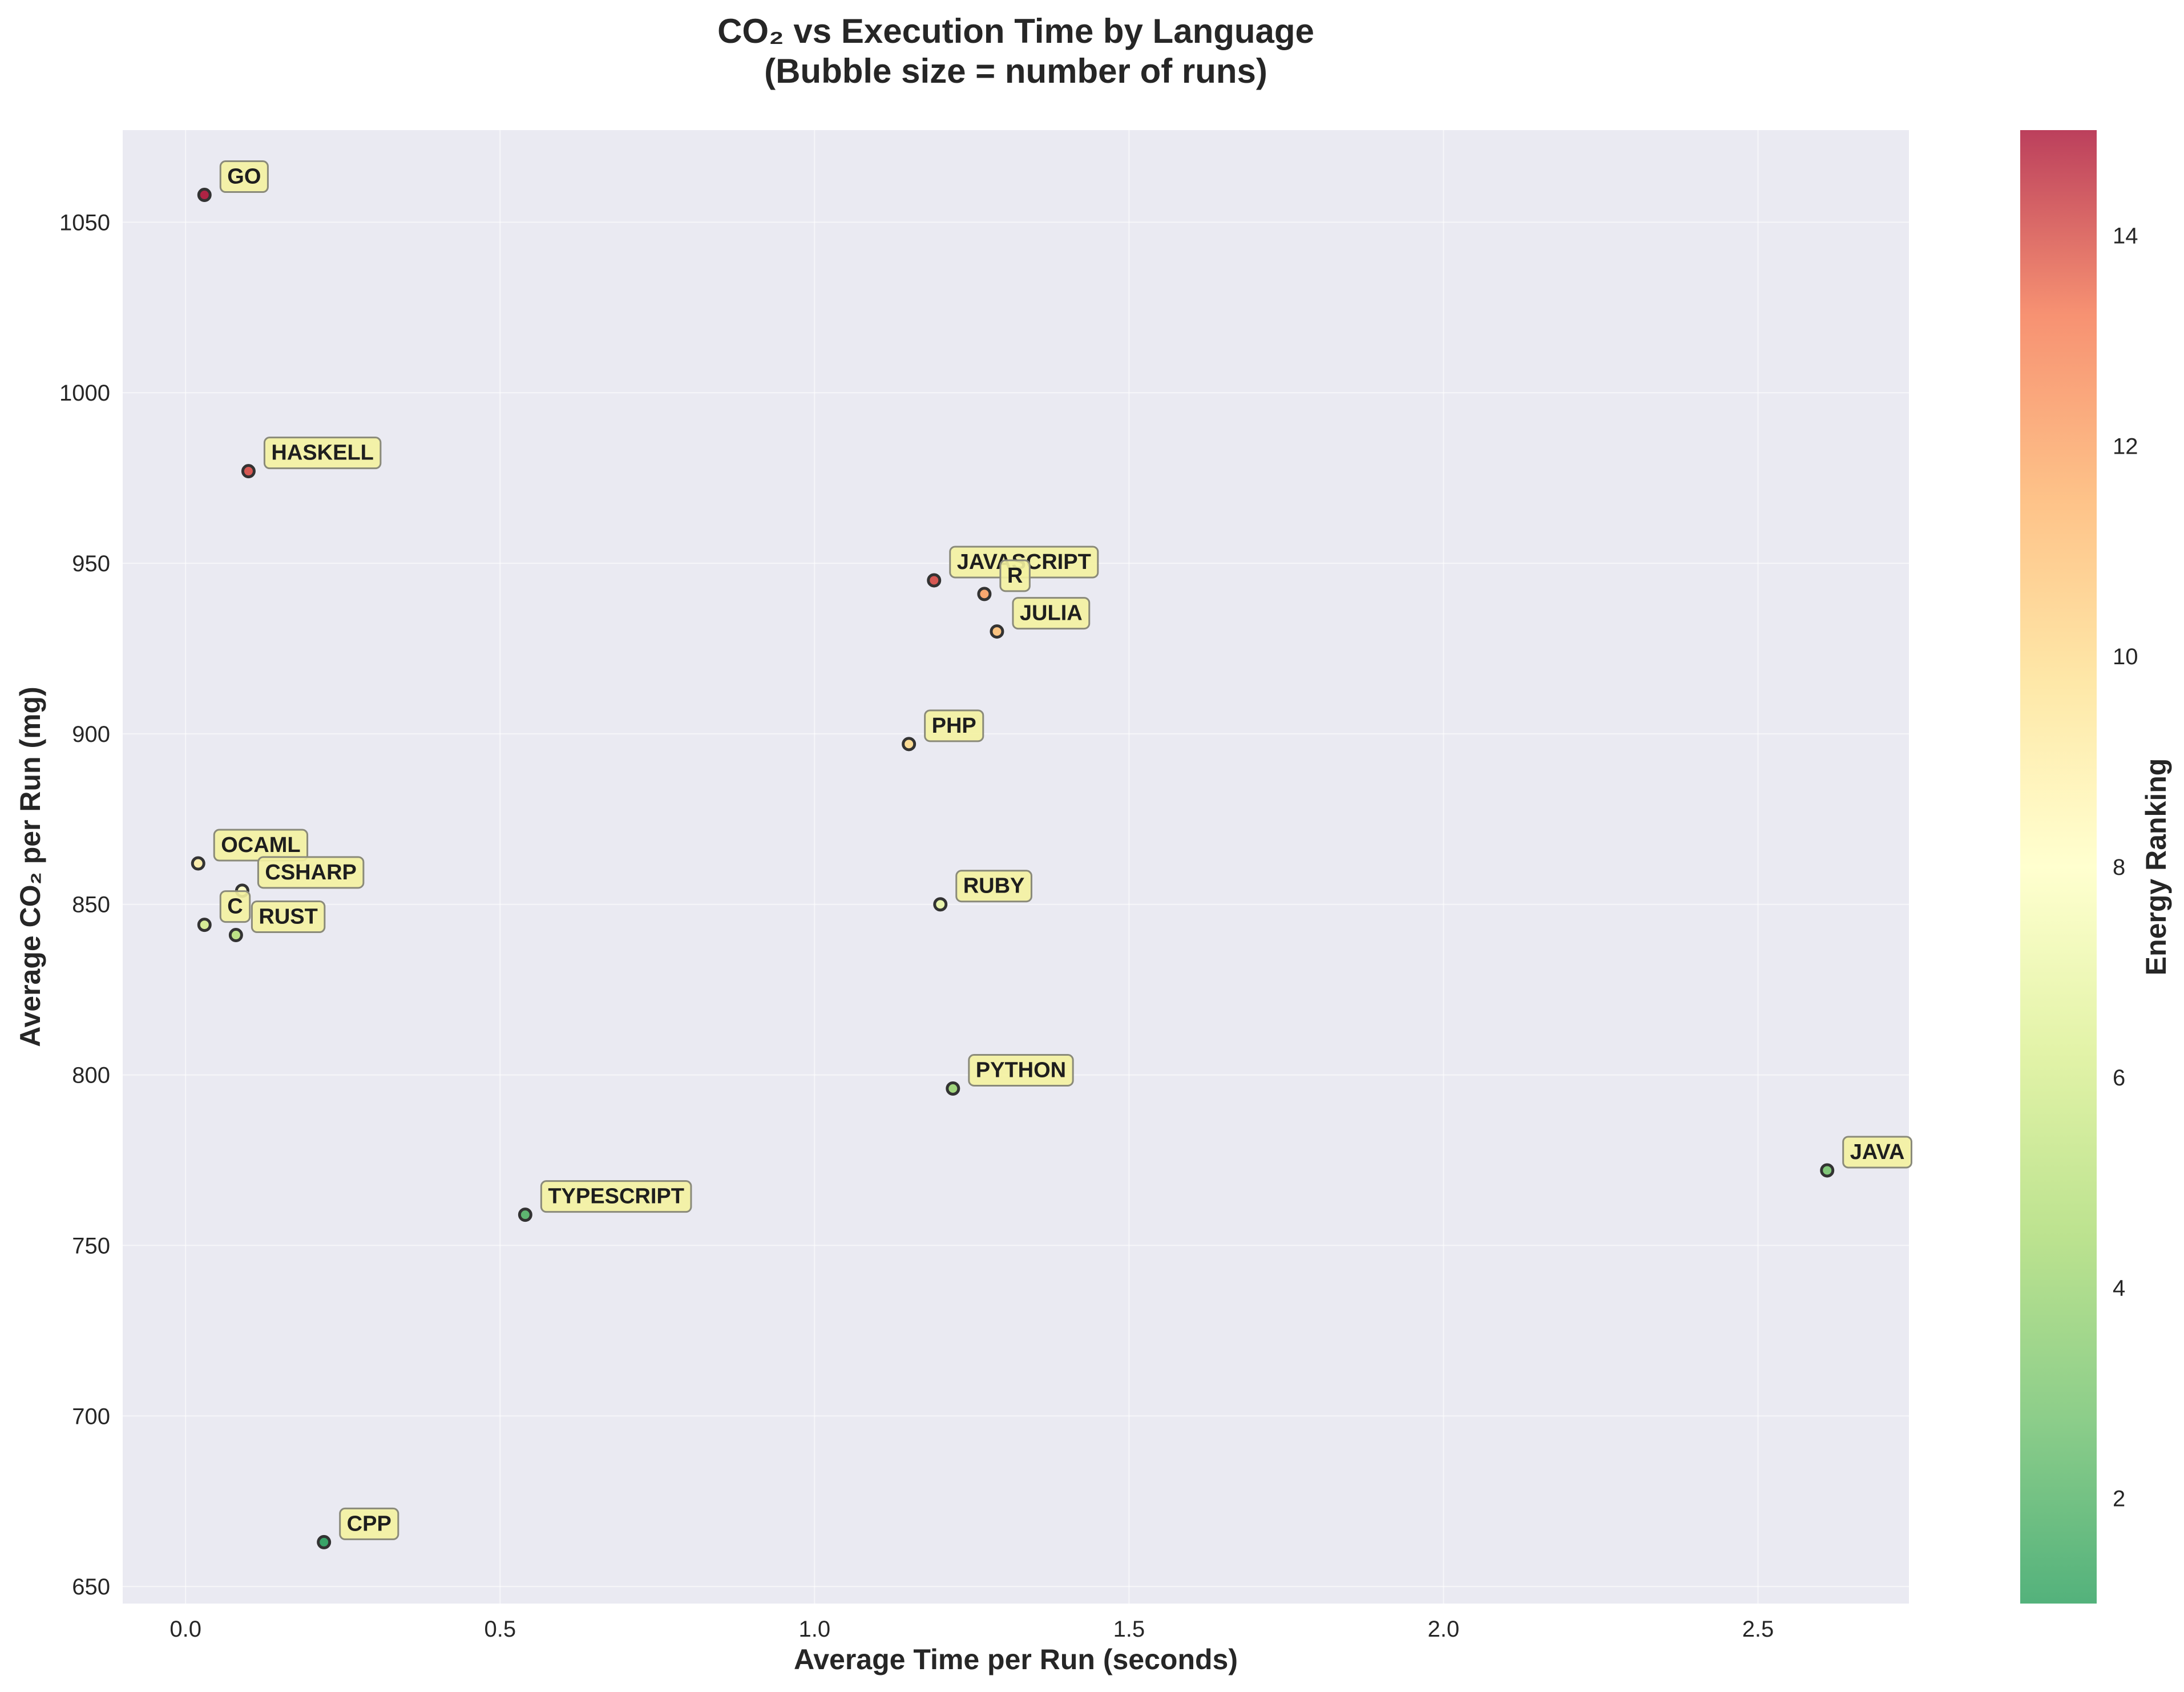  I want to click on colorbar-label: Energy Ranking, so click(2156, 867).